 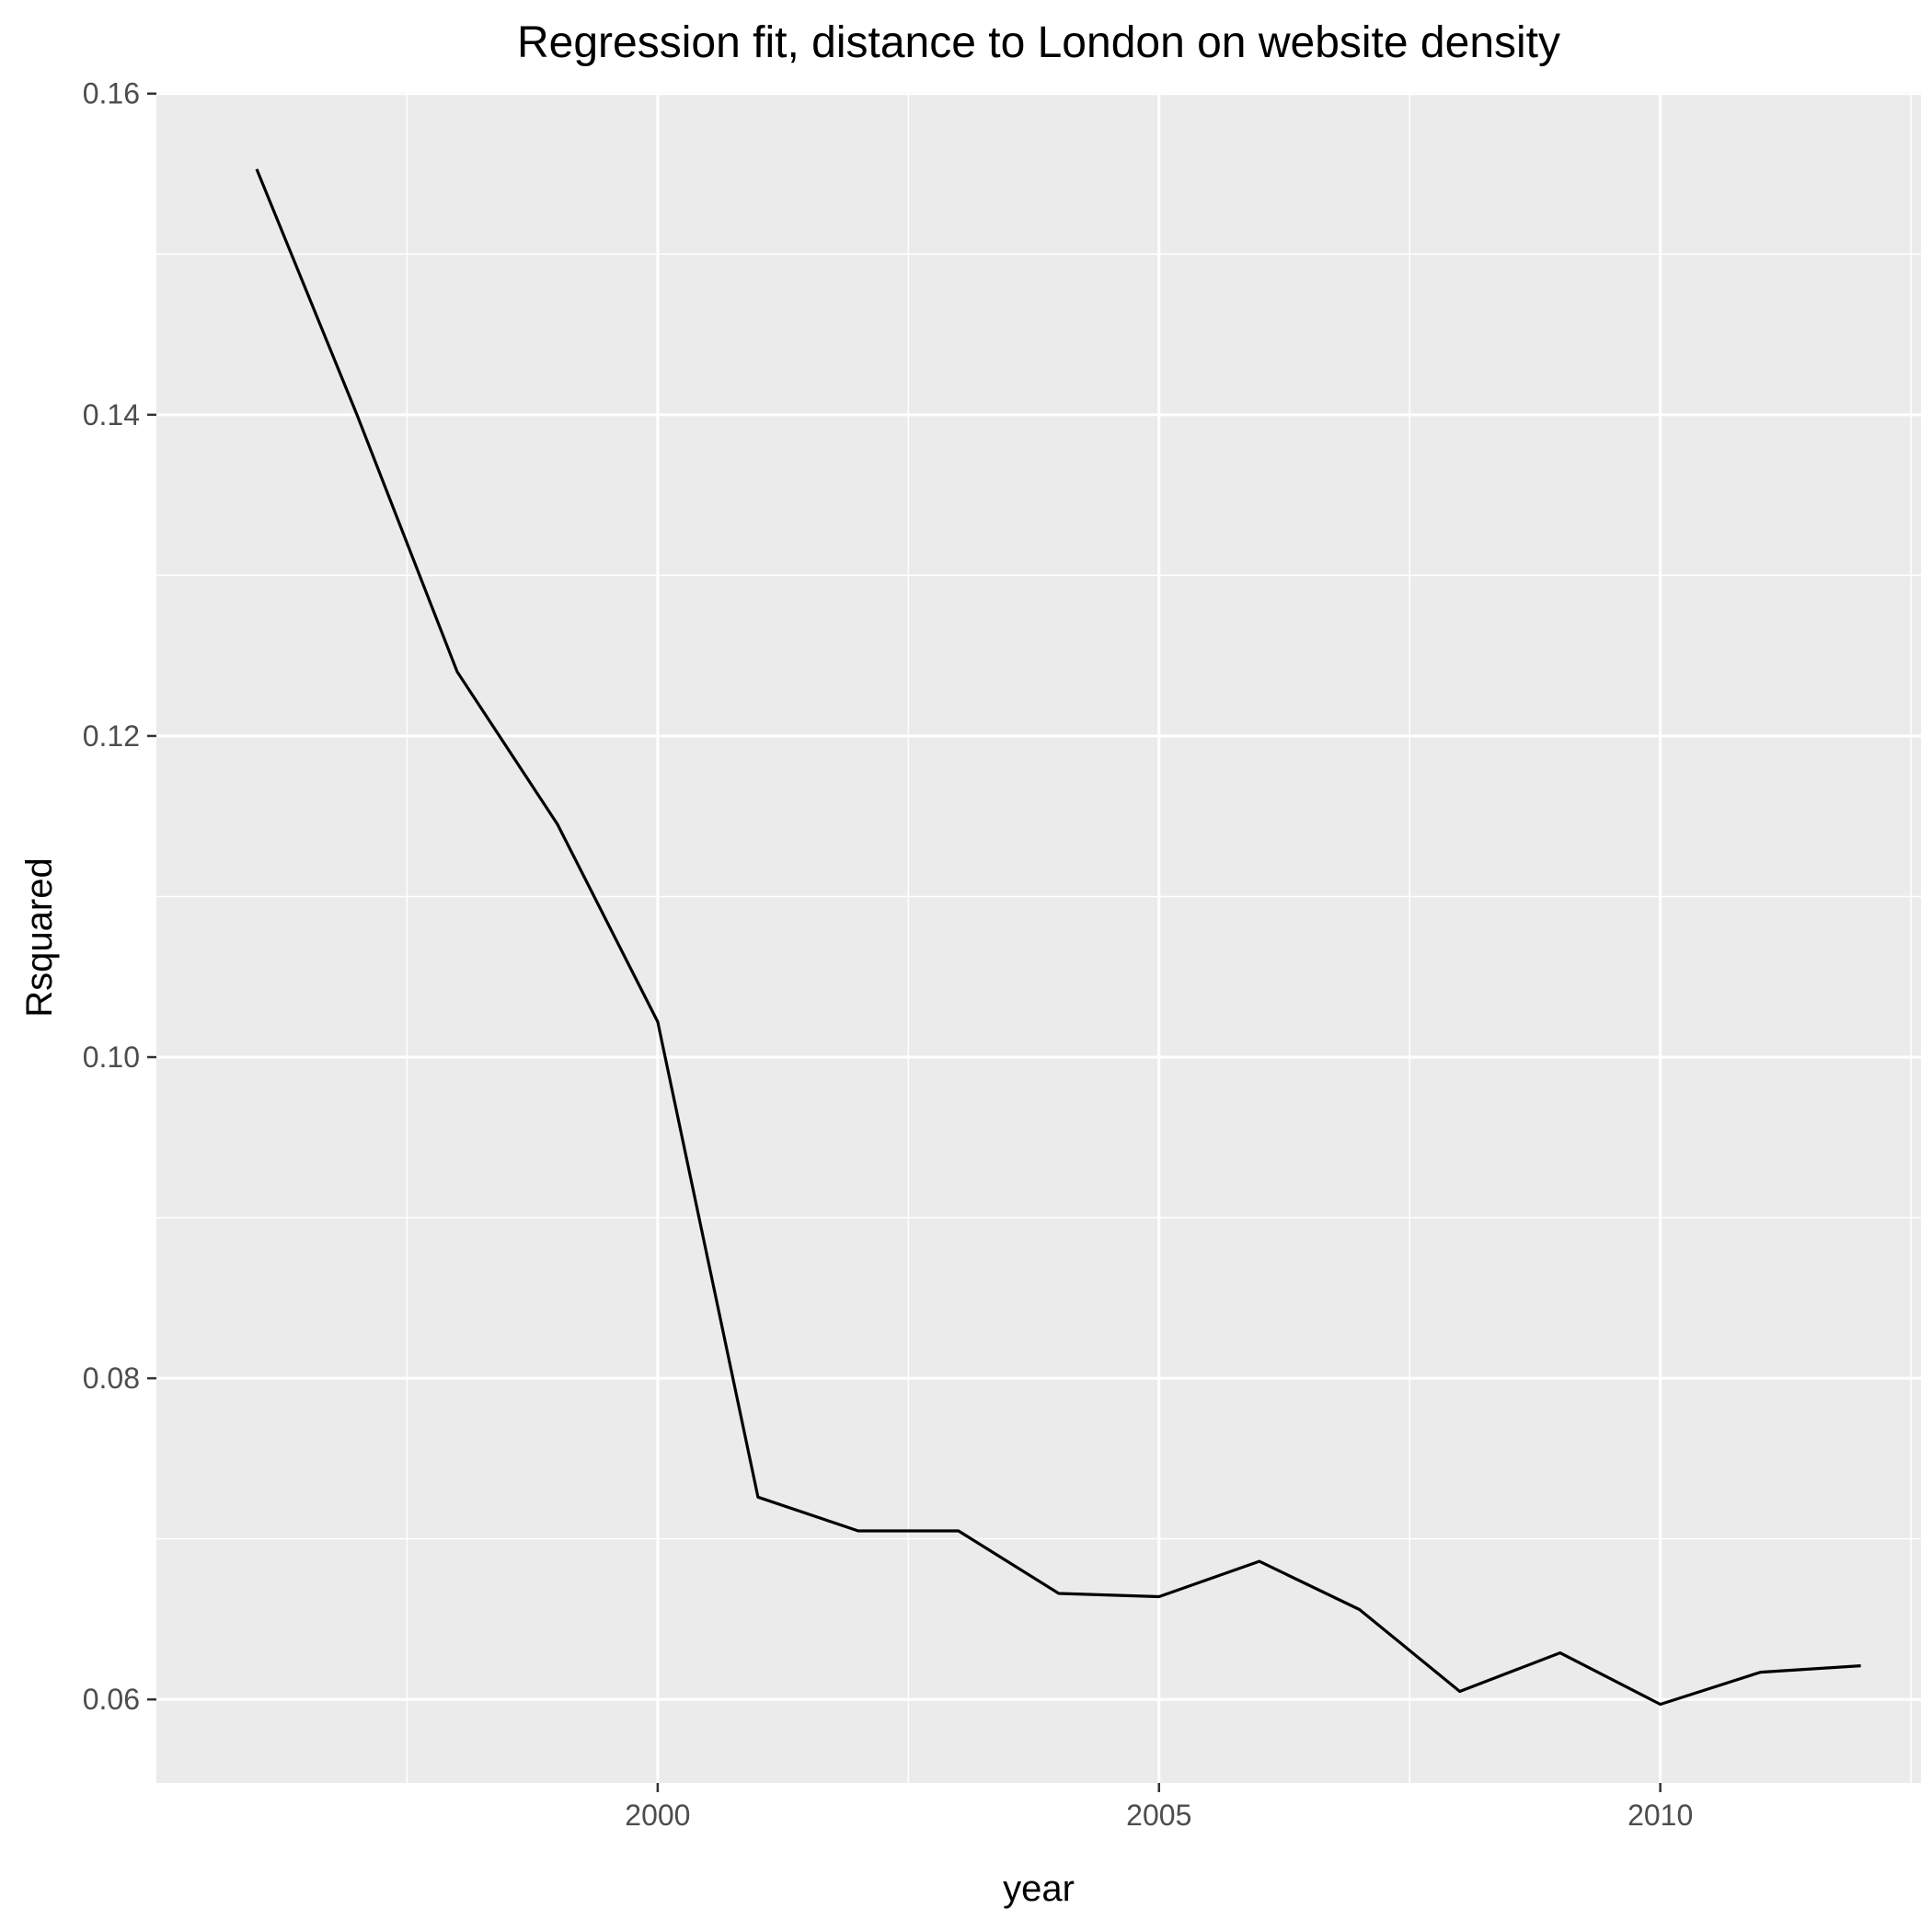 I want to click on y-tick-label: 0.06, so click(x=111, y=1699).